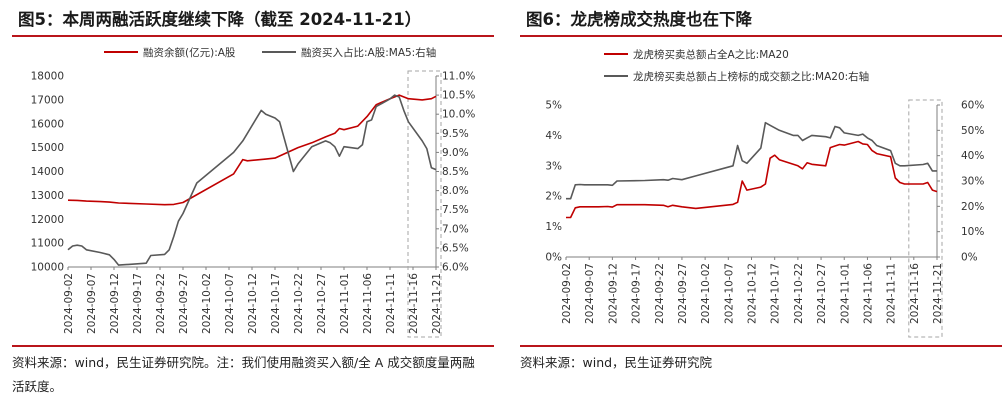 The height and width of the screenshot is (402, 1008). Describe the element at coordinates (972, 232) in the screenshot. I see `y-right-tick-label: 10%` at that location.